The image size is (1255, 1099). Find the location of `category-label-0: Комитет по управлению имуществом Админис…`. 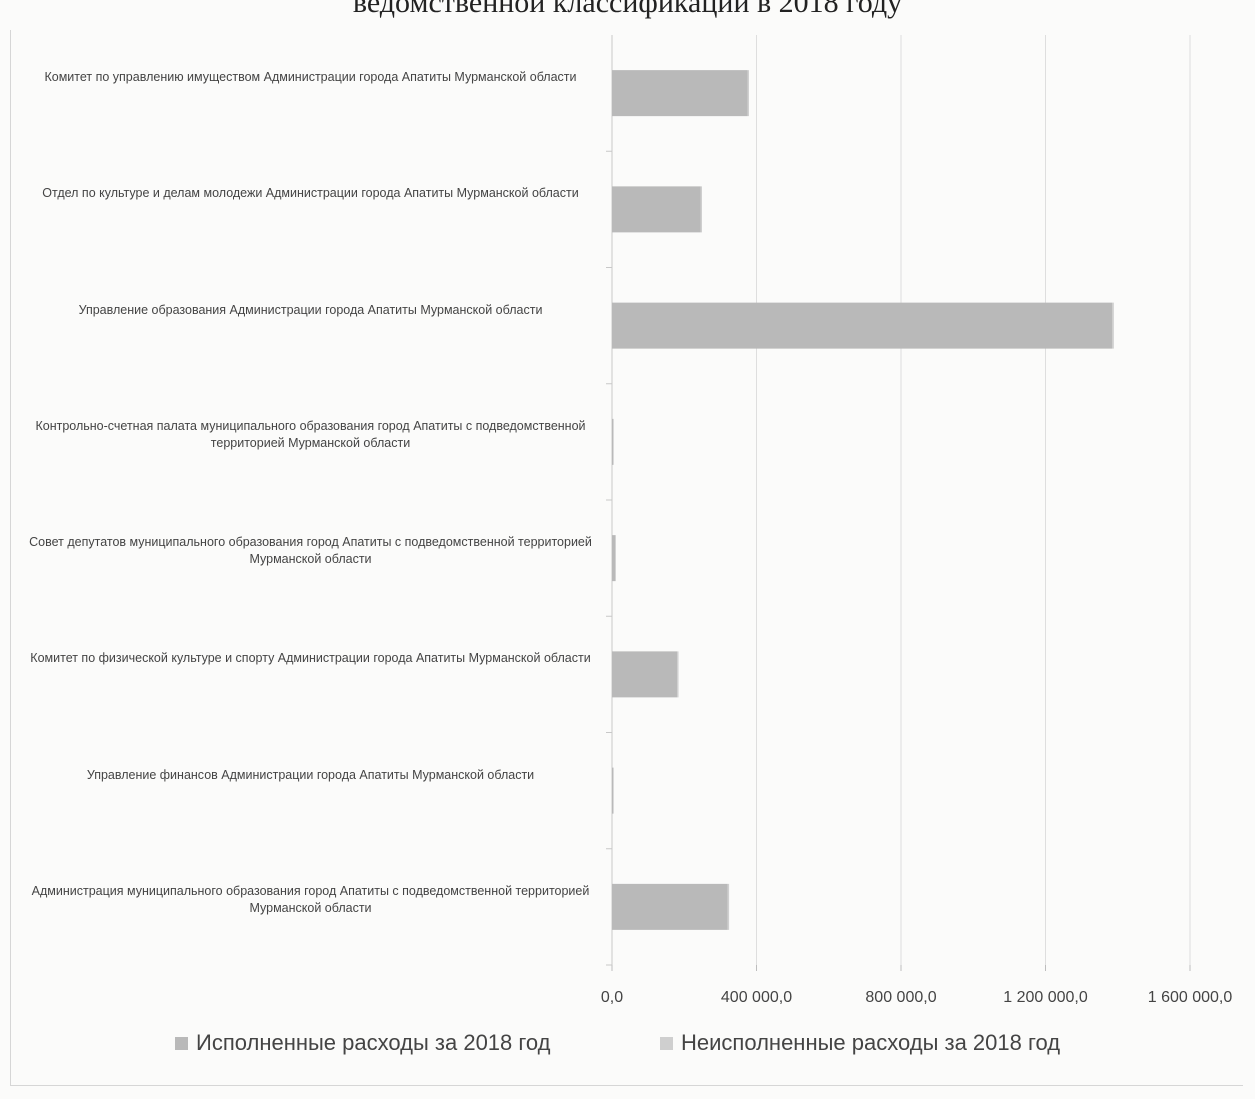

category-label-0: Комитет по управлению имуществом Админис… is located at coordinates (310, 77).